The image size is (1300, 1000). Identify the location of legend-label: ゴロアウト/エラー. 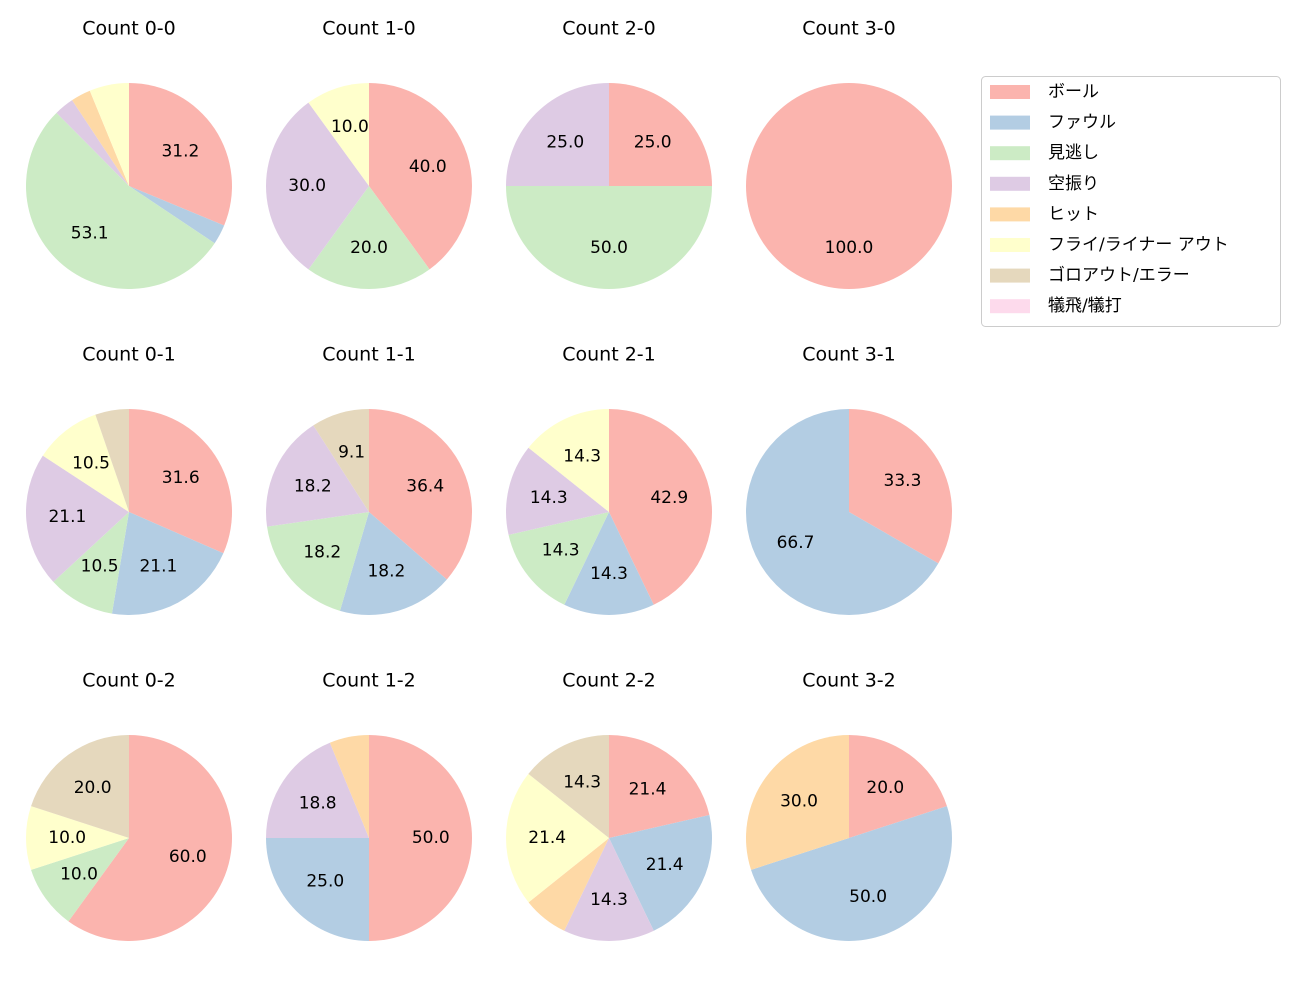
(1119, 275).